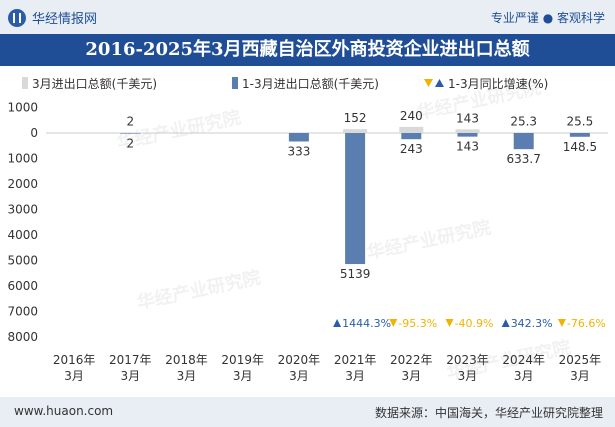 The width and height of the screenshot is (615, 427). I want to click on y-tick-label: 4000, so click(22, 235).